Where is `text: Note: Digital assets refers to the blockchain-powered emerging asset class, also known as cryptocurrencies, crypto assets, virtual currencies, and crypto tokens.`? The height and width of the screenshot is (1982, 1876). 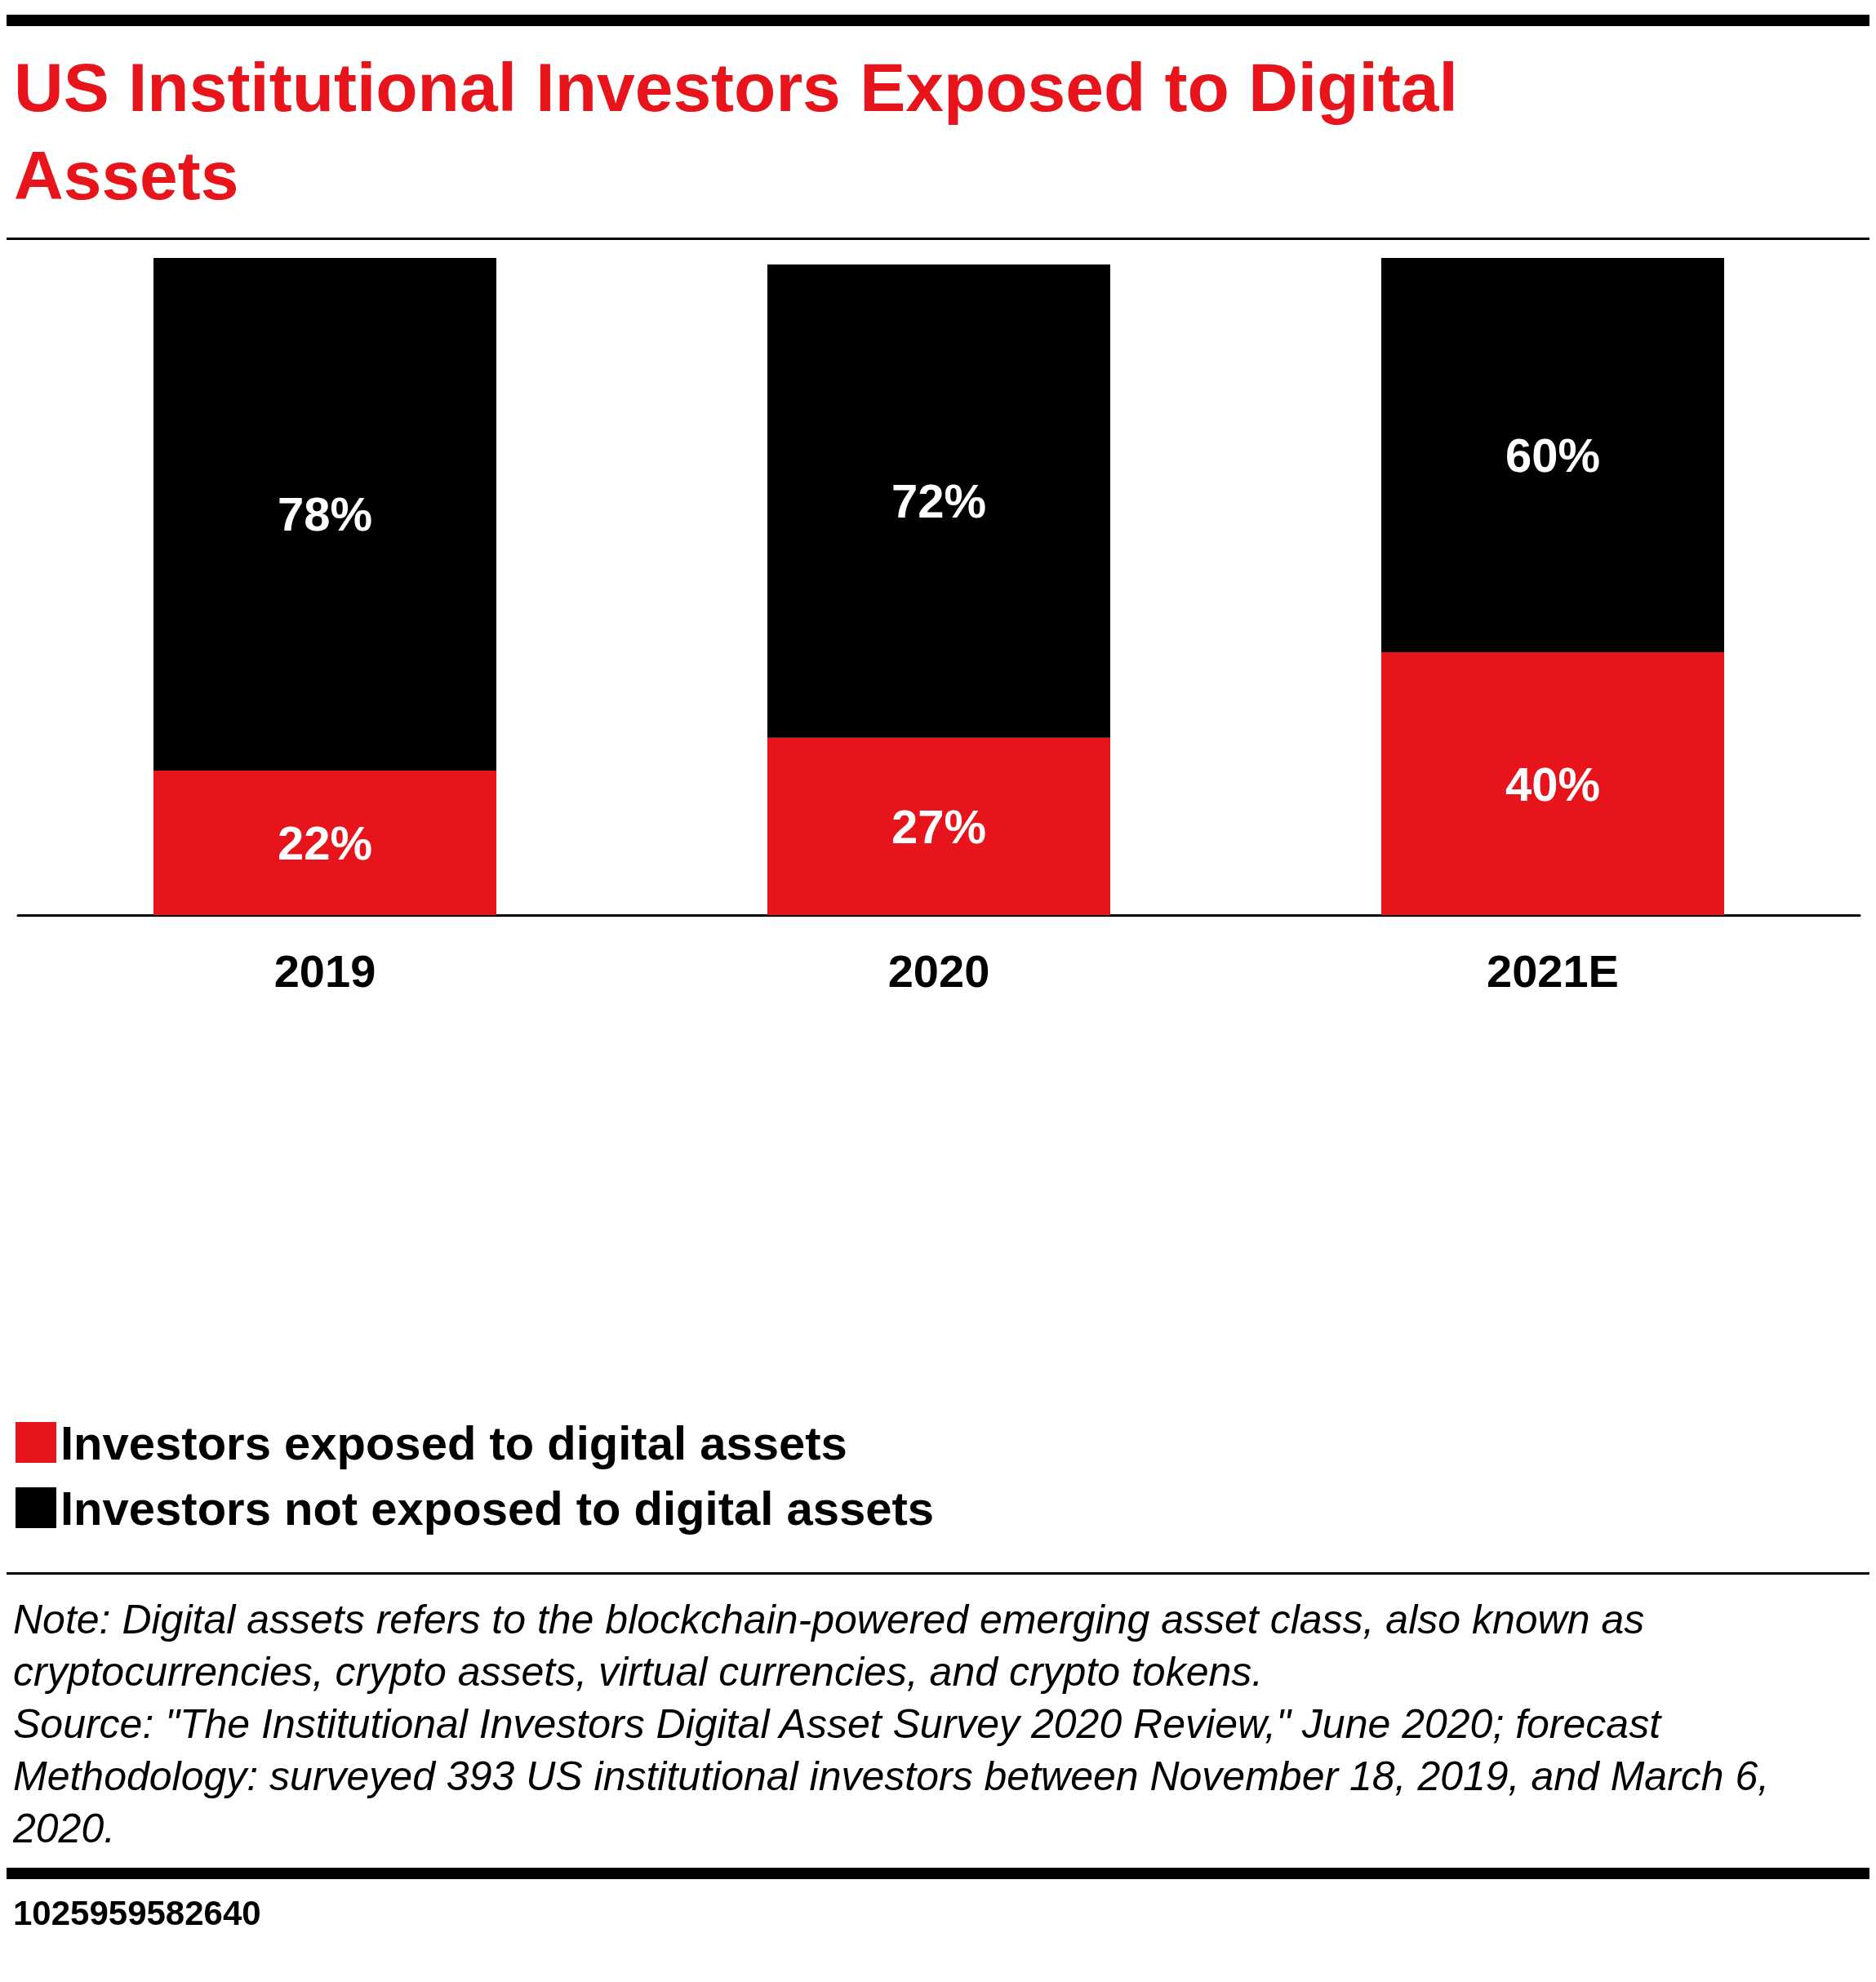 text: Note: Digital assets refers to the blockchain-powered emerging asset class, also known as cryptocurrencies, crypto assets, virtual currencies, and crypto tokens. is located at coordinates (829, 1646).